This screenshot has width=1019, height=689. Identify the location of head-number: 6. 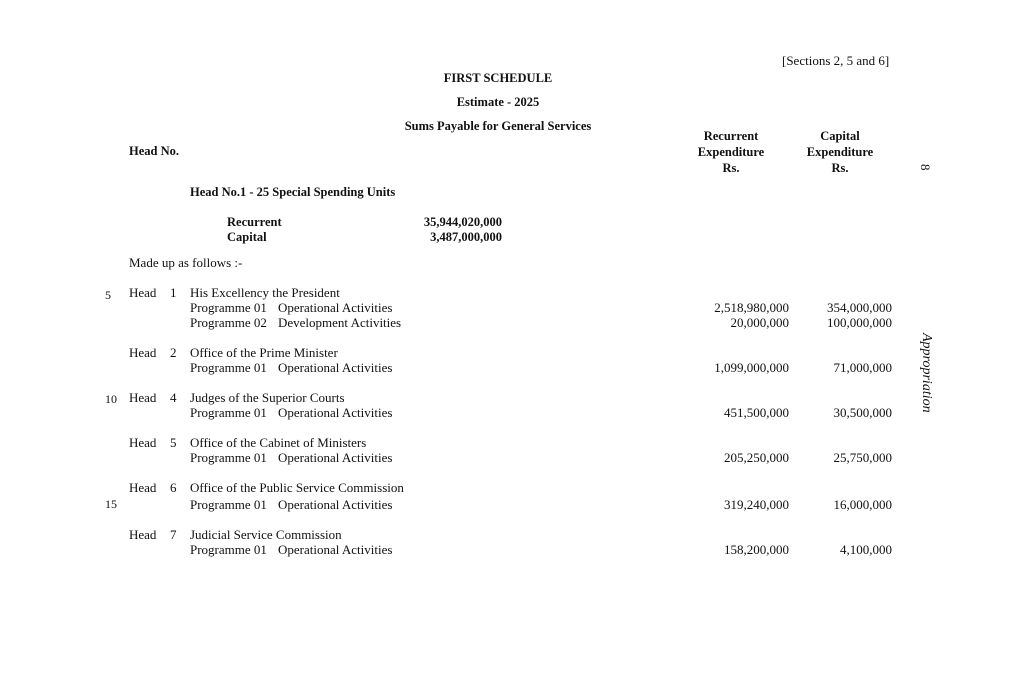
(173, 487).